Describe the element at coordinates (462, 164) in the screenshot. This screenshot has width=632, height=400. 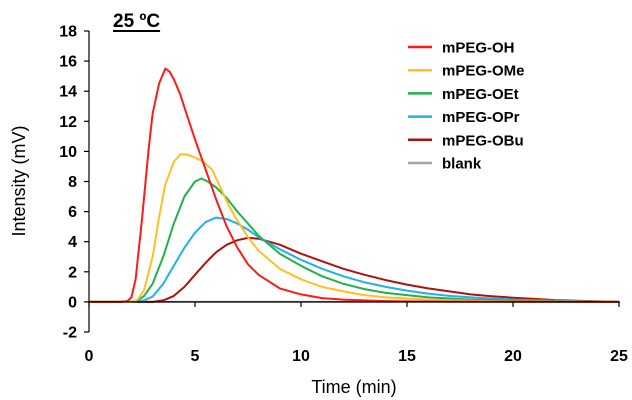
I see `legend-label-blank: blank` at that location.